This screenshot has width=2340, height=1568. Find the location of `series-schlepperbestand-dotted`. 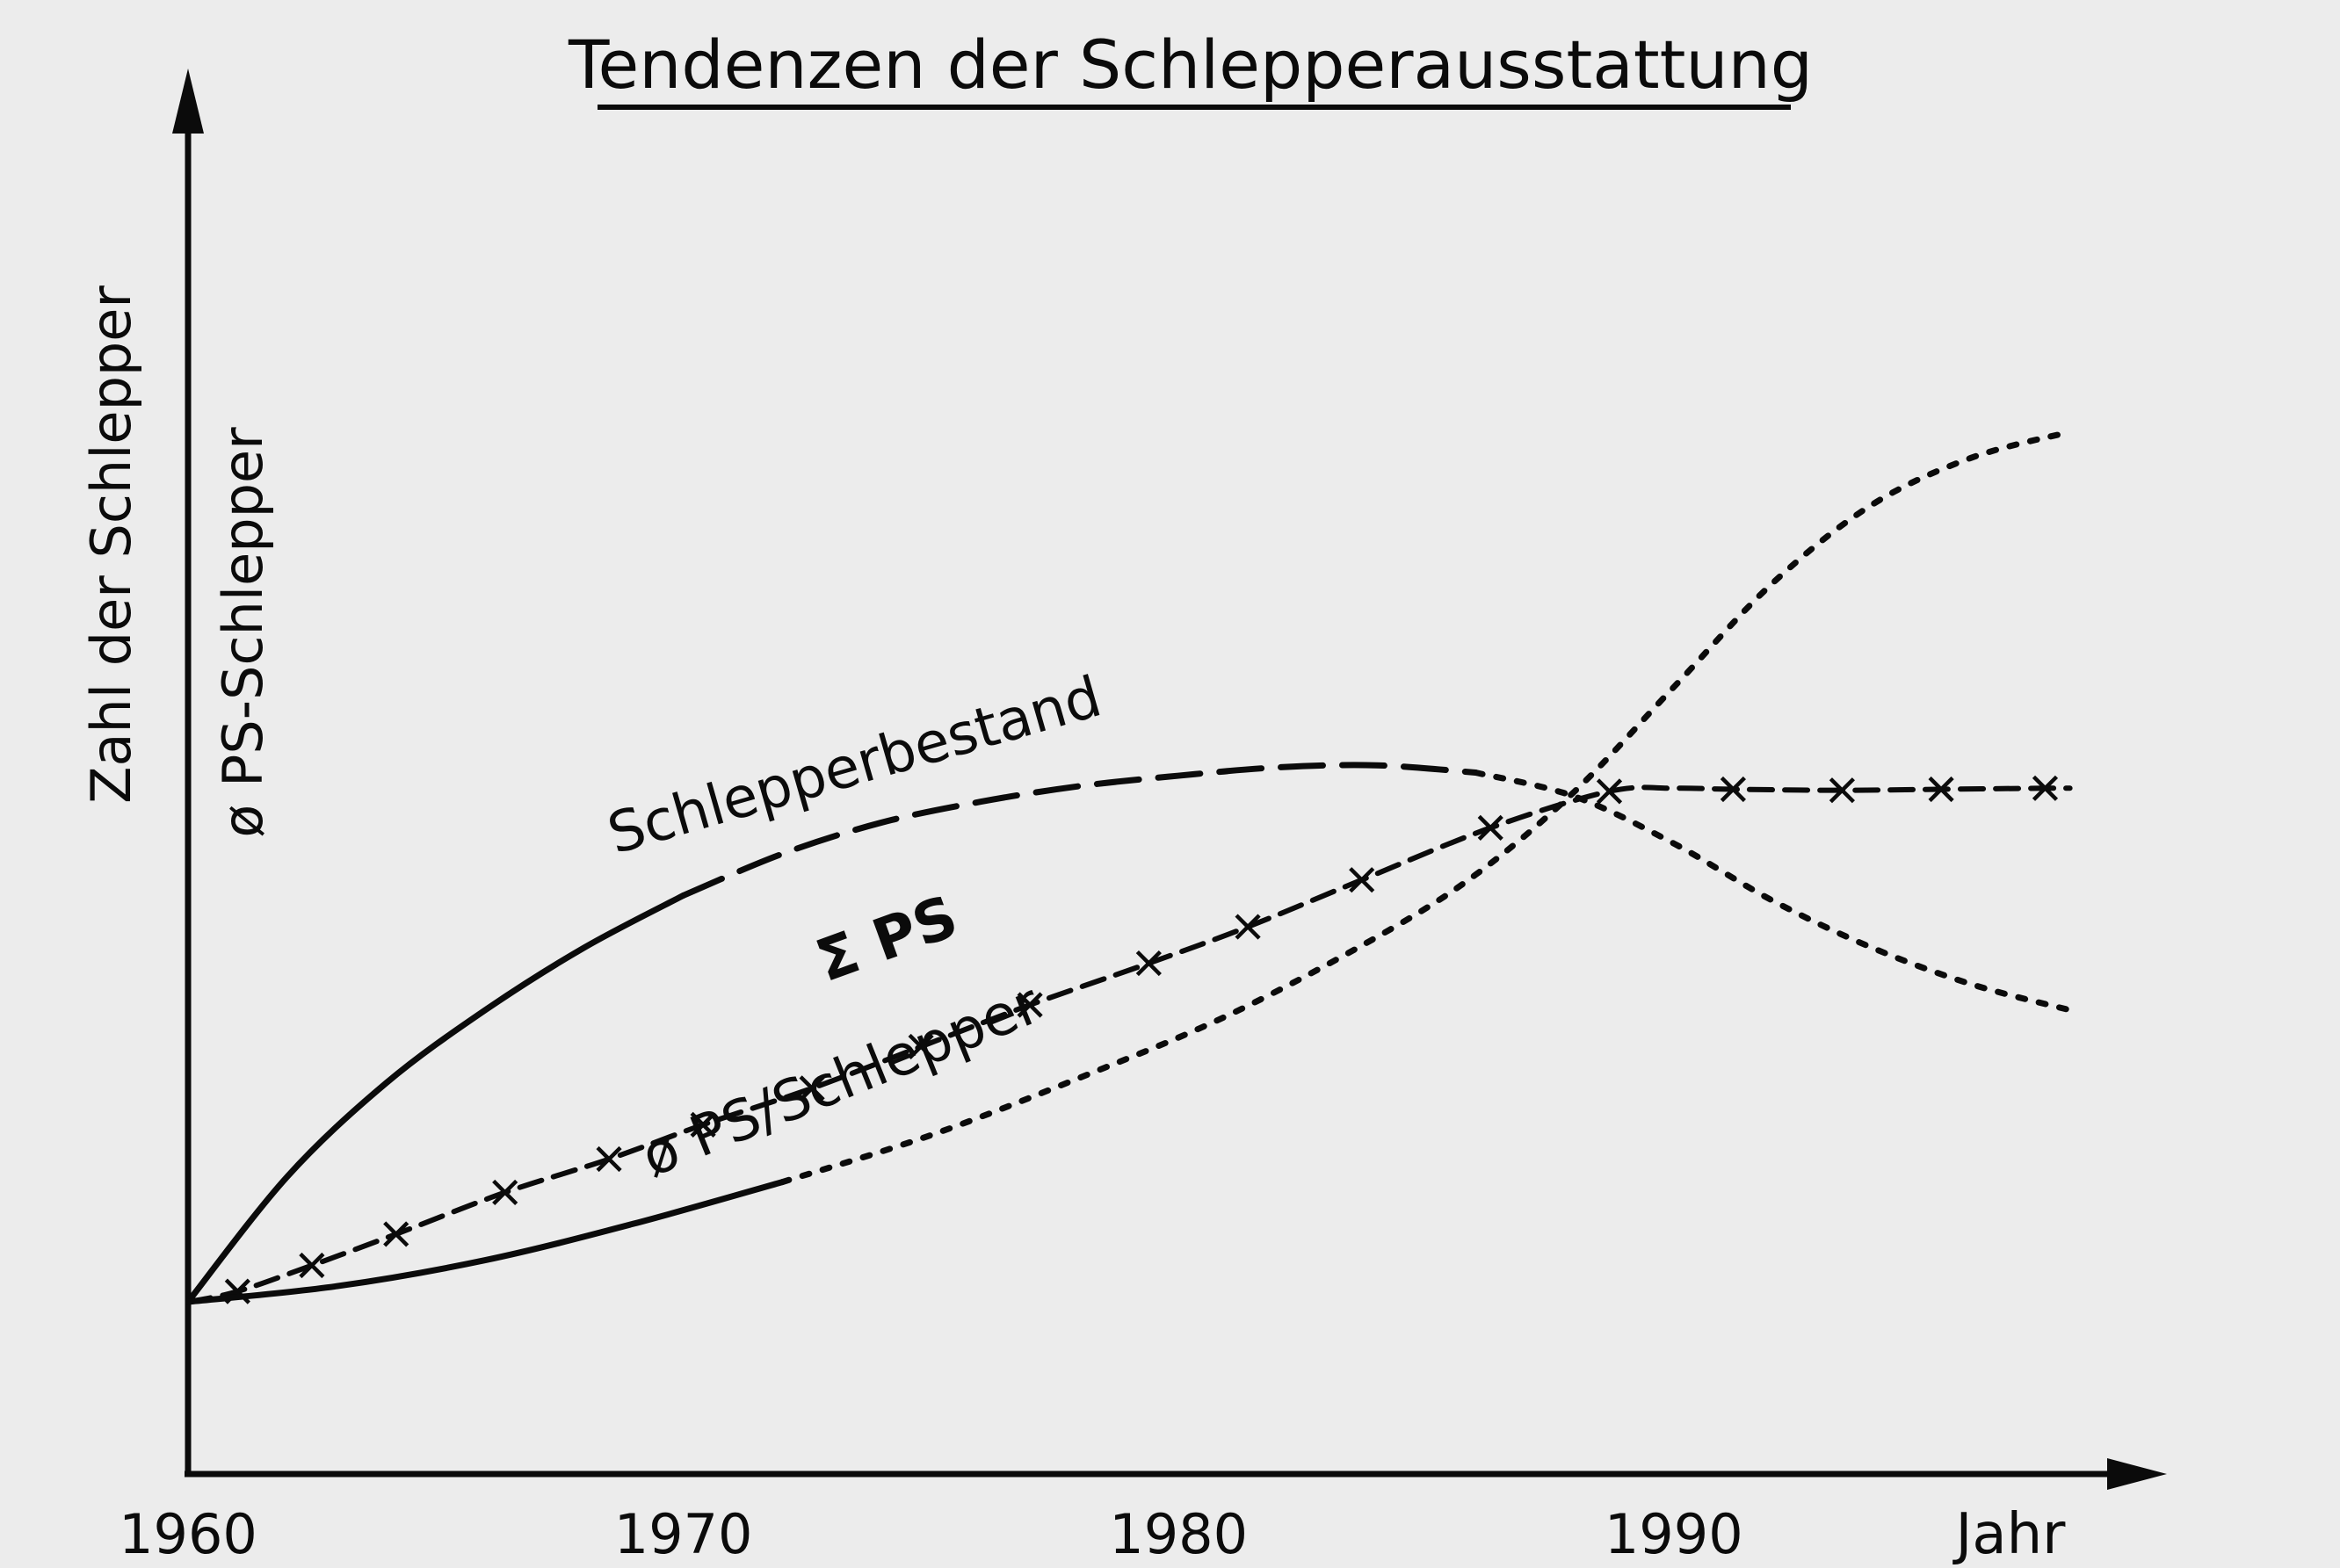

series-schlepperbestand-dotted is located at coordinates (1773, 892).